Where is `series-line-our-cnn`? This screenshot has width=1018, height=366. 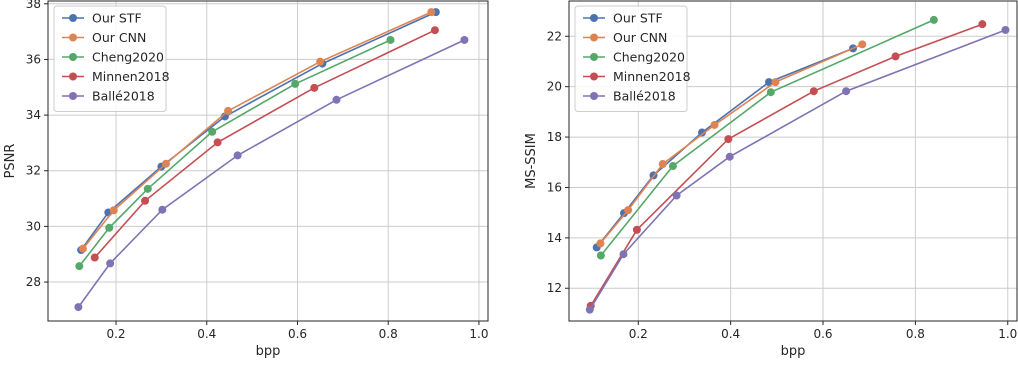 series-line-our-cnn is located at coordinates (731, 143).